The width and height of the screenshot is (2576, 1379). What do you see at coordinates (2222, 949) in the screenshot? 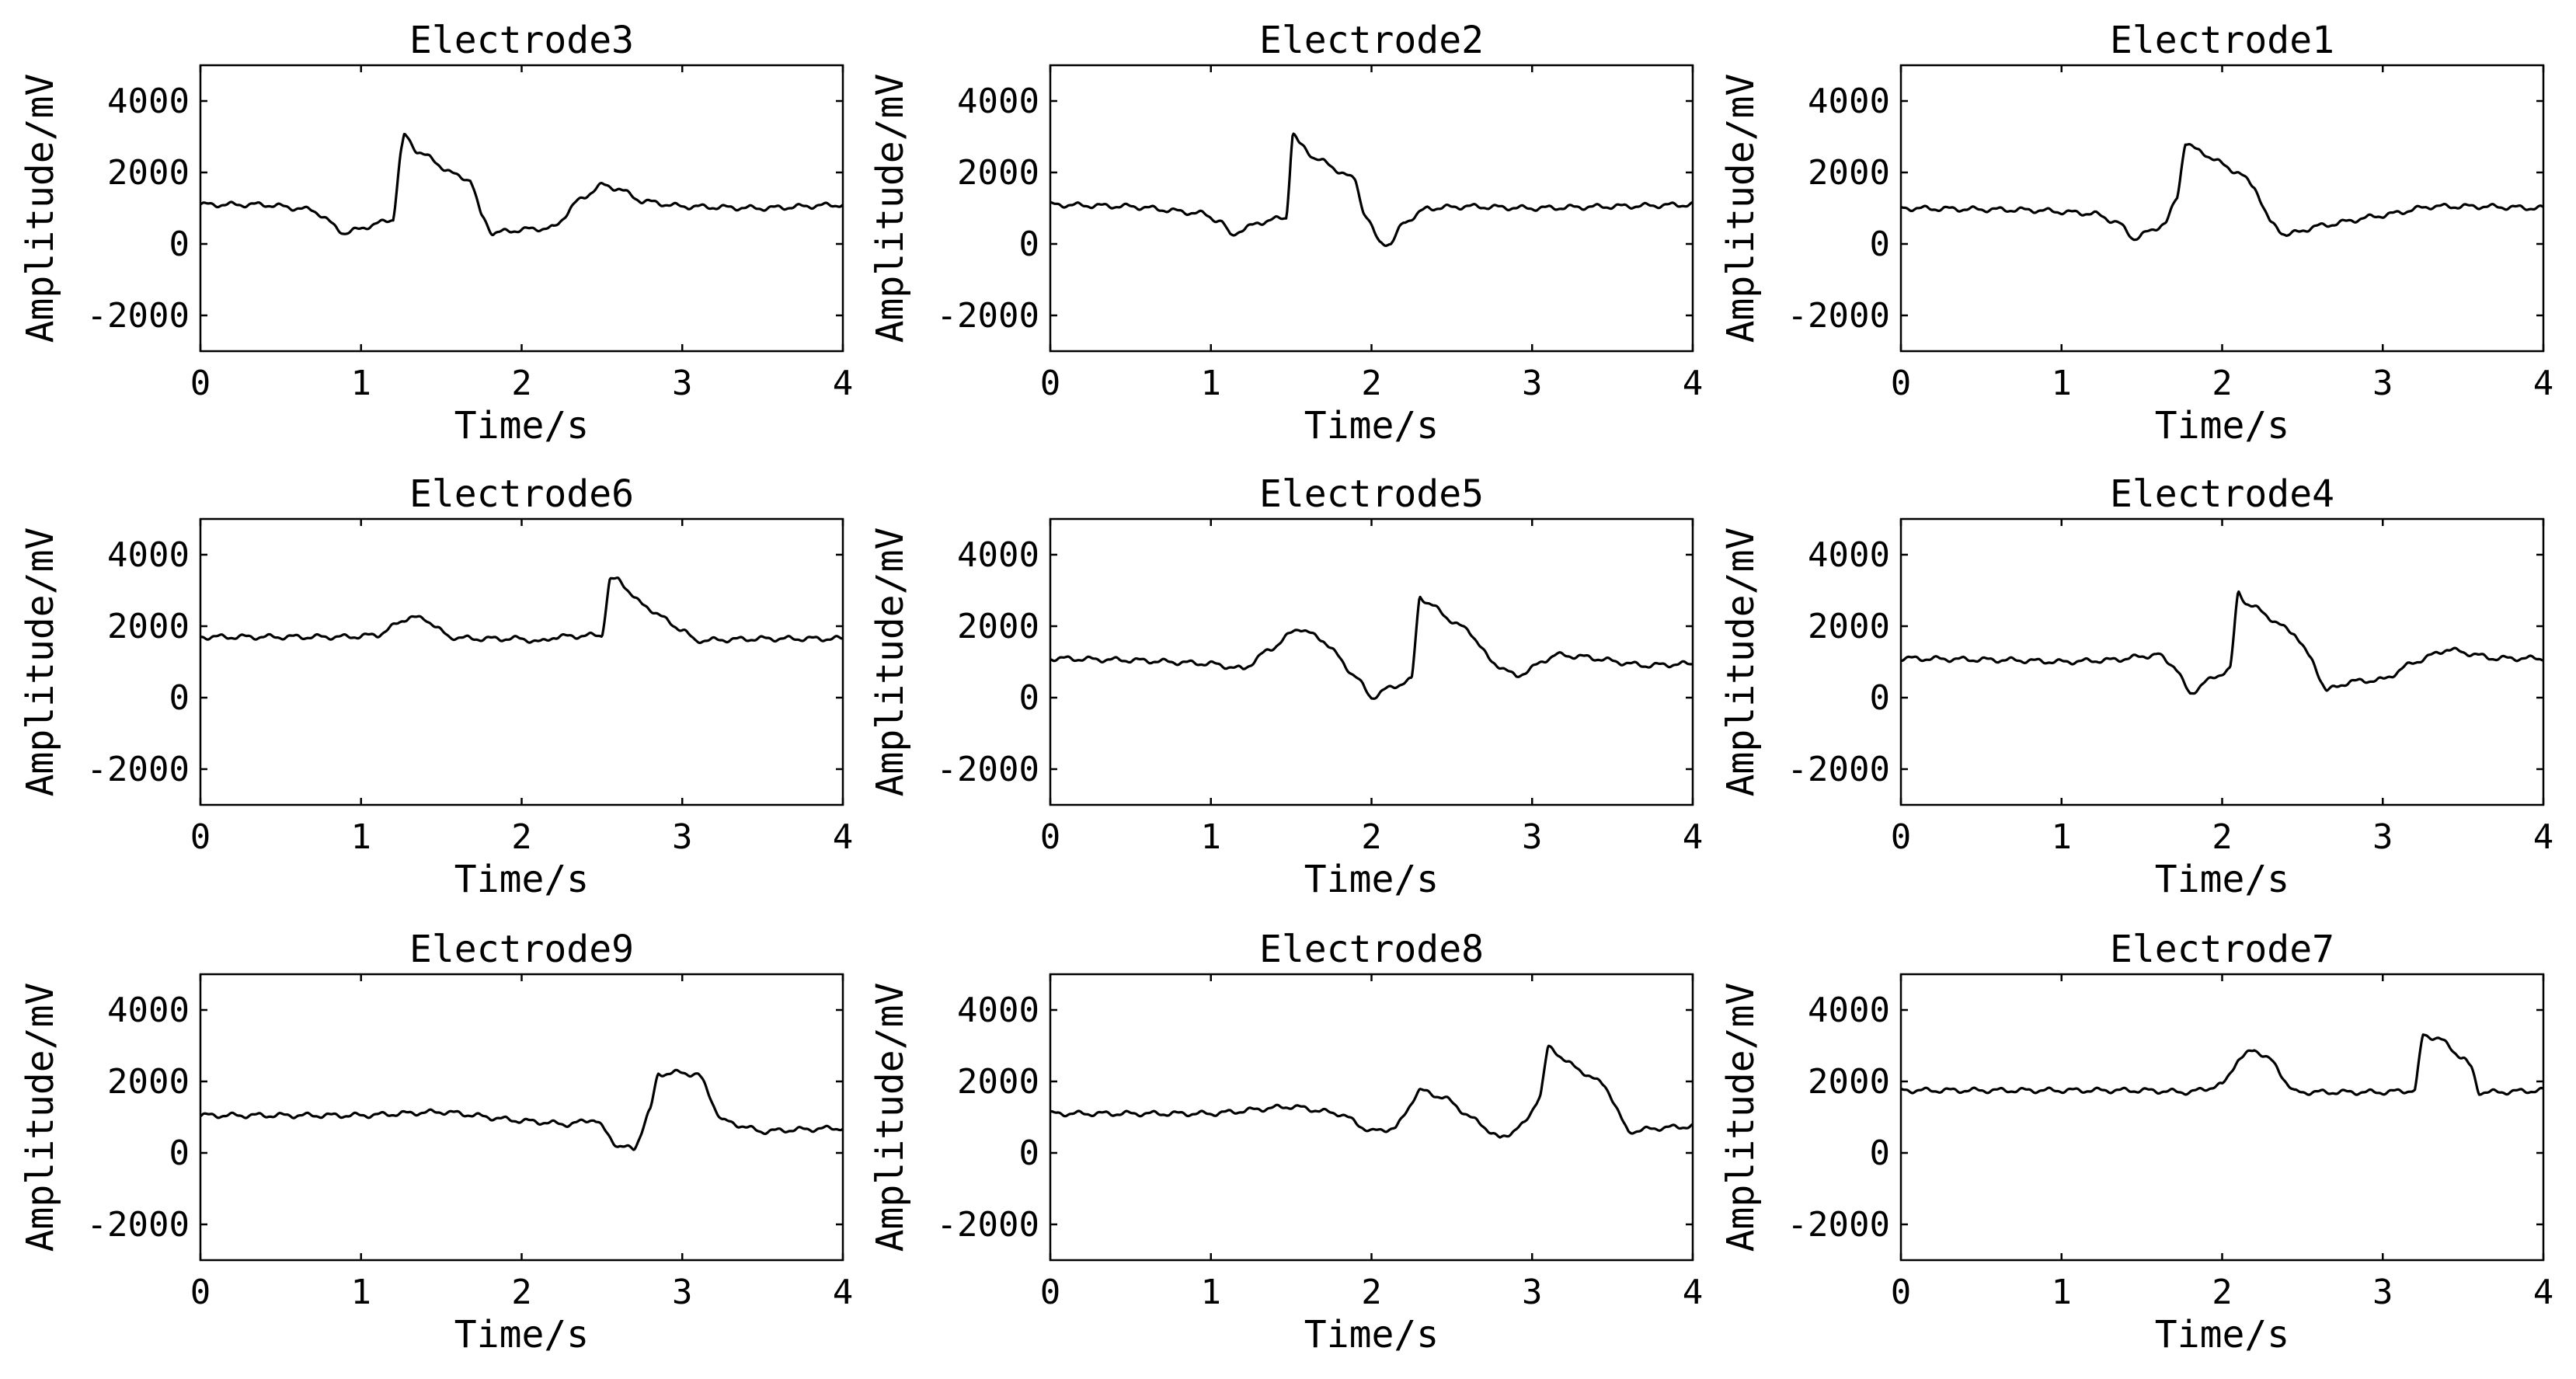
I see `chart-title: Electrode7` at bounding box center [2222, 949].